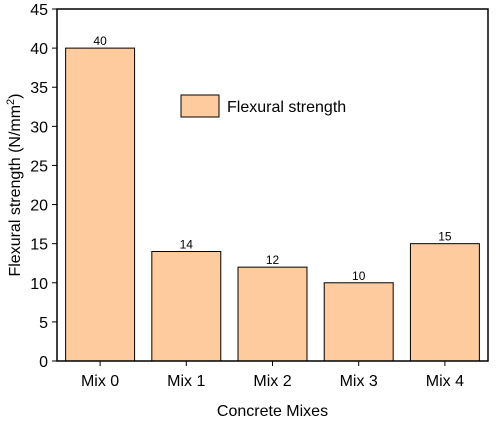 The width and height of the screenshot is (498, 421). I want to click on y-tick-label: 15, so click(39, 245).